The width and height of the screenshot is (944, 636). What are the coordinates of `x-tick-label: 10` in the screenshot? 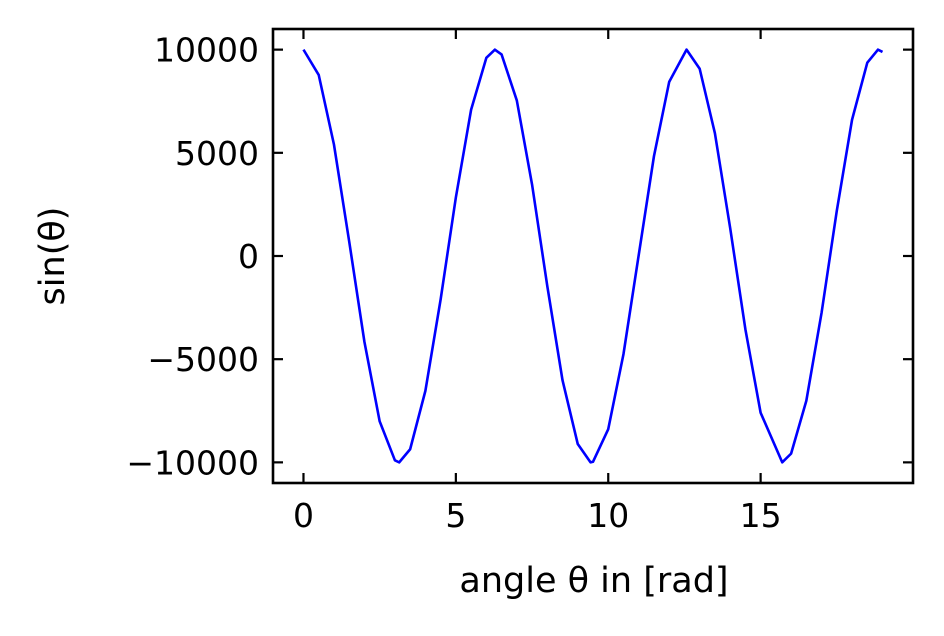 It's located at (608, 515).